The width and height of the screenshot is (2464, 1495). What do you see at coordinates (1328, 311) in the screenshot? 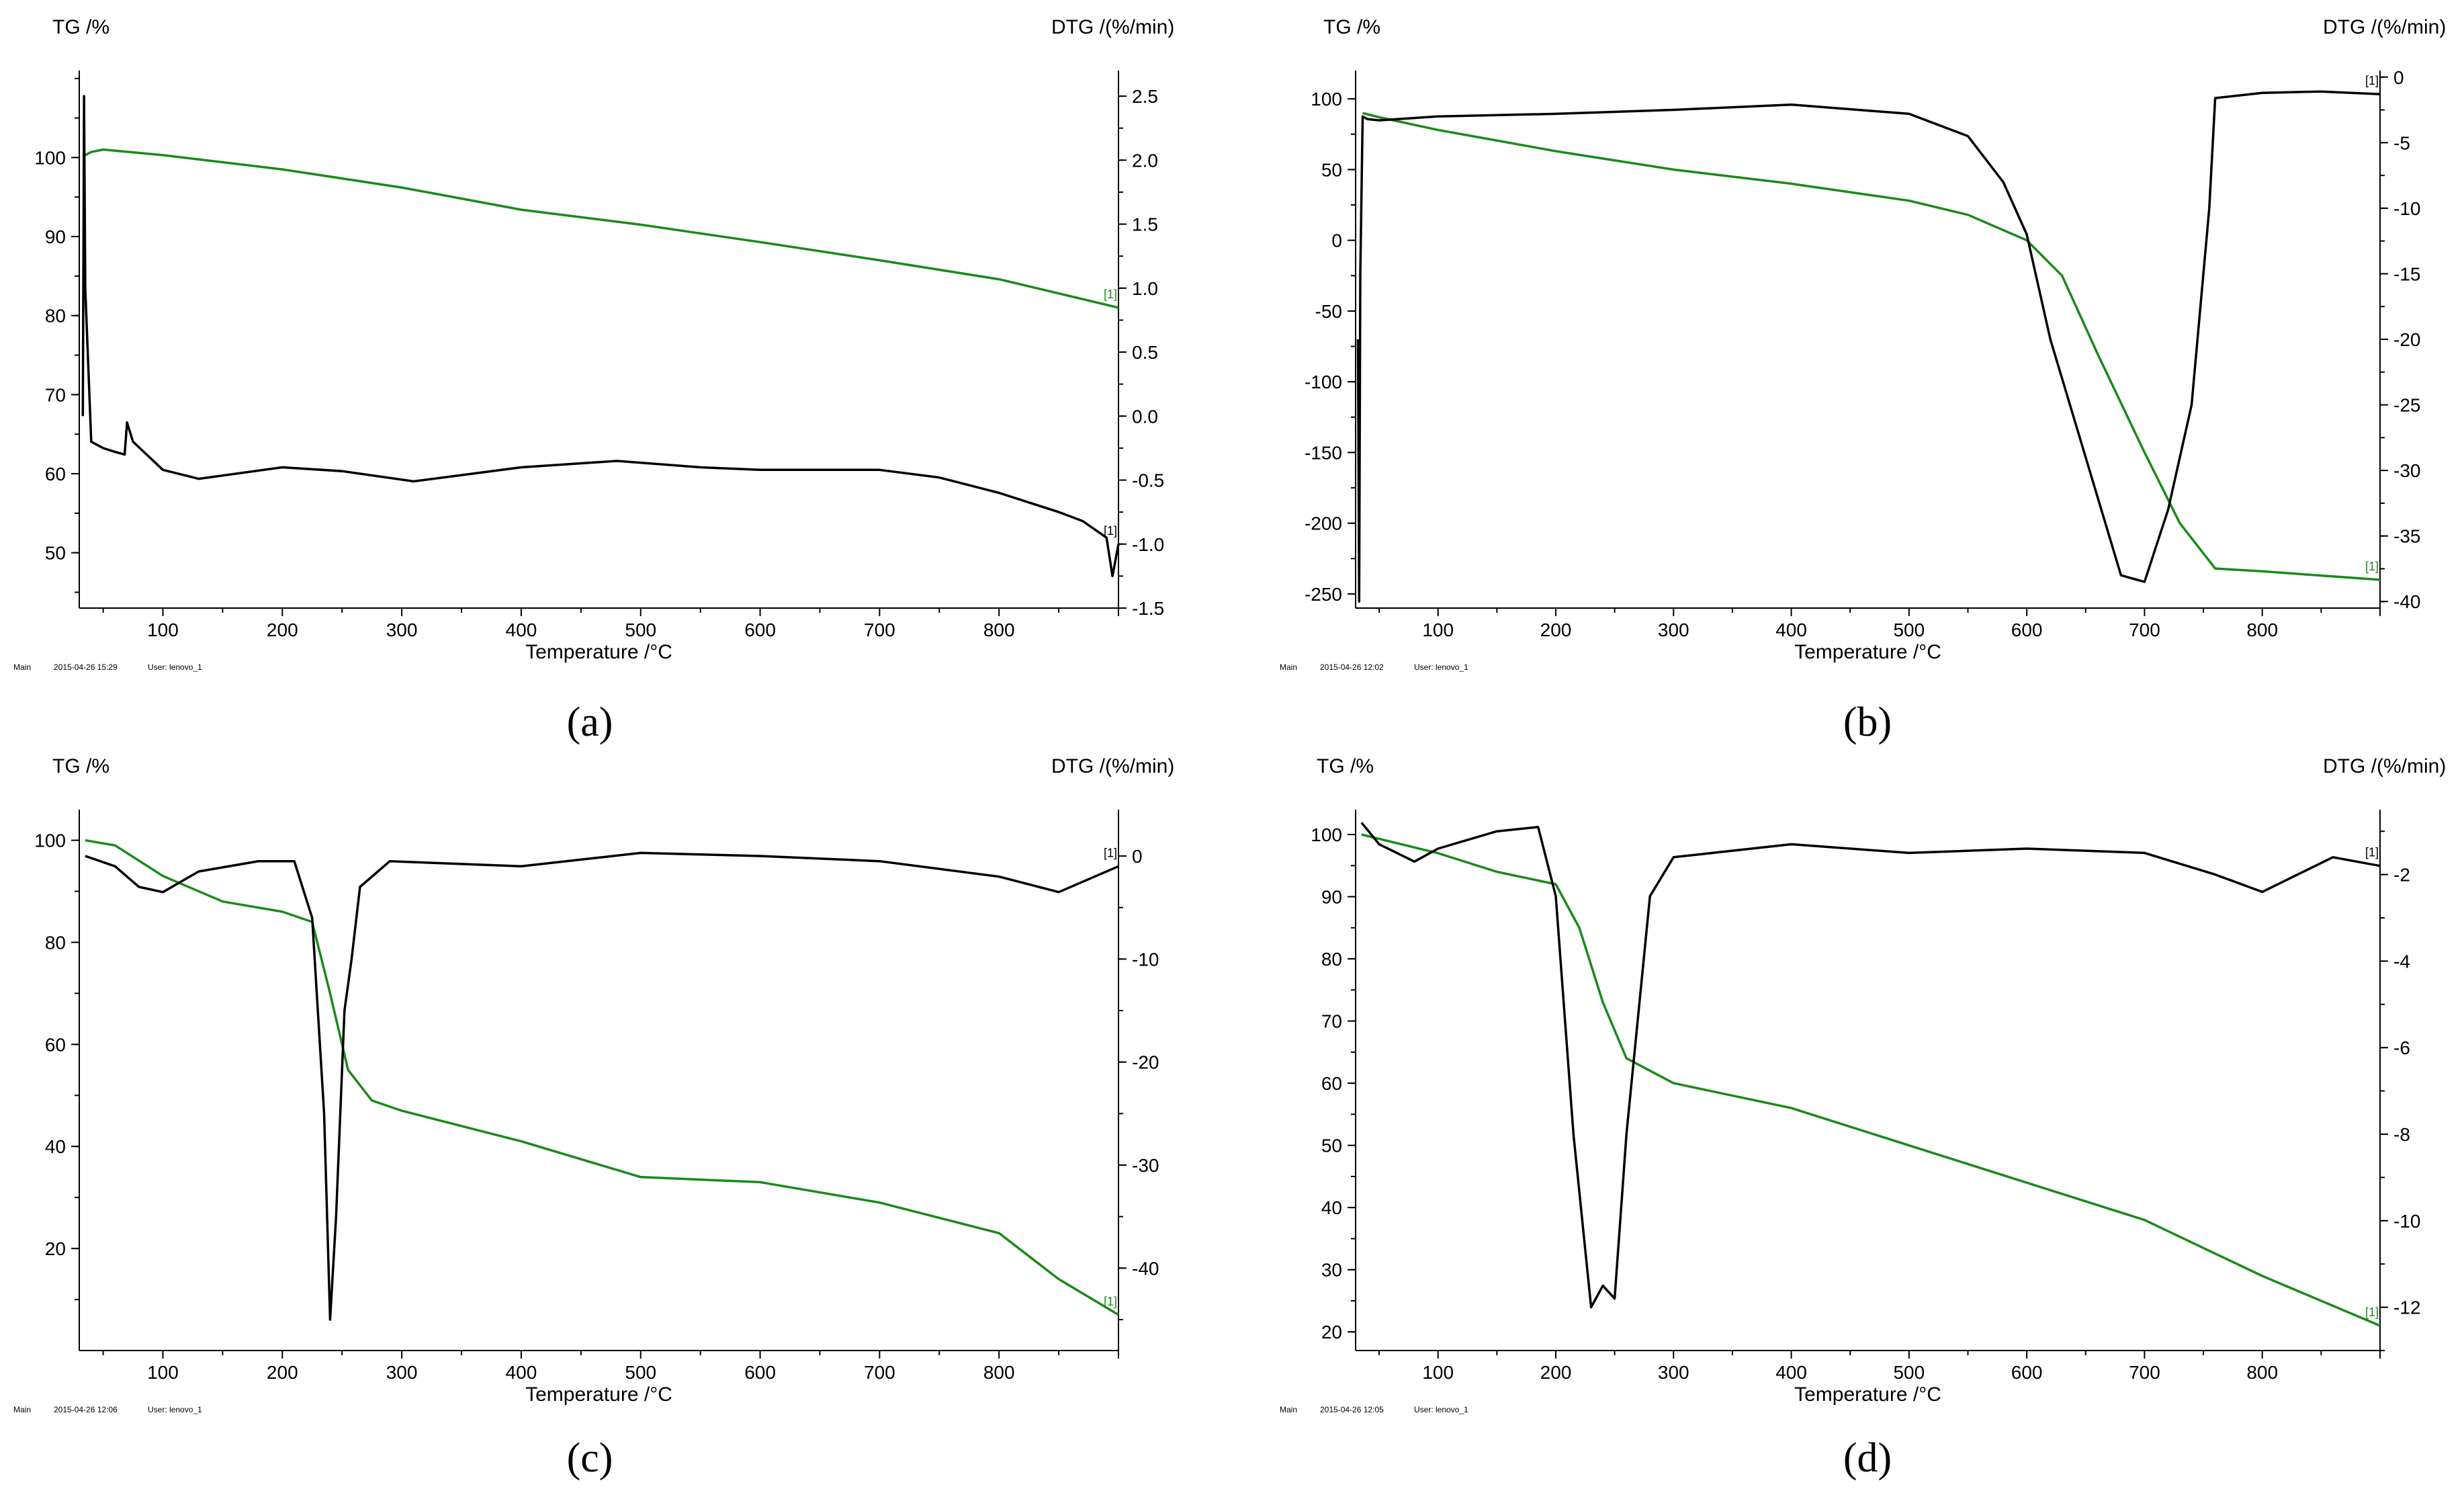
I see `left-tick-label: -50` at bounding box center [1328, 311].